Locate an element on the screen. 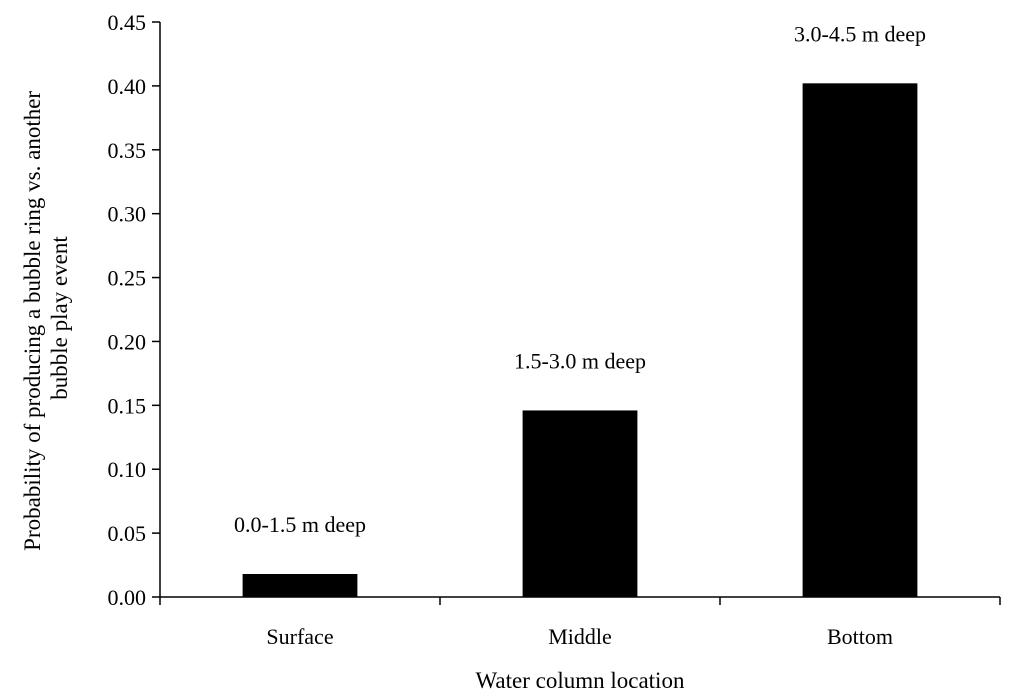 The width and height of the screenshot is (1019, 700). y-tick-label: 0.40 is located at coordinates (127, 86).